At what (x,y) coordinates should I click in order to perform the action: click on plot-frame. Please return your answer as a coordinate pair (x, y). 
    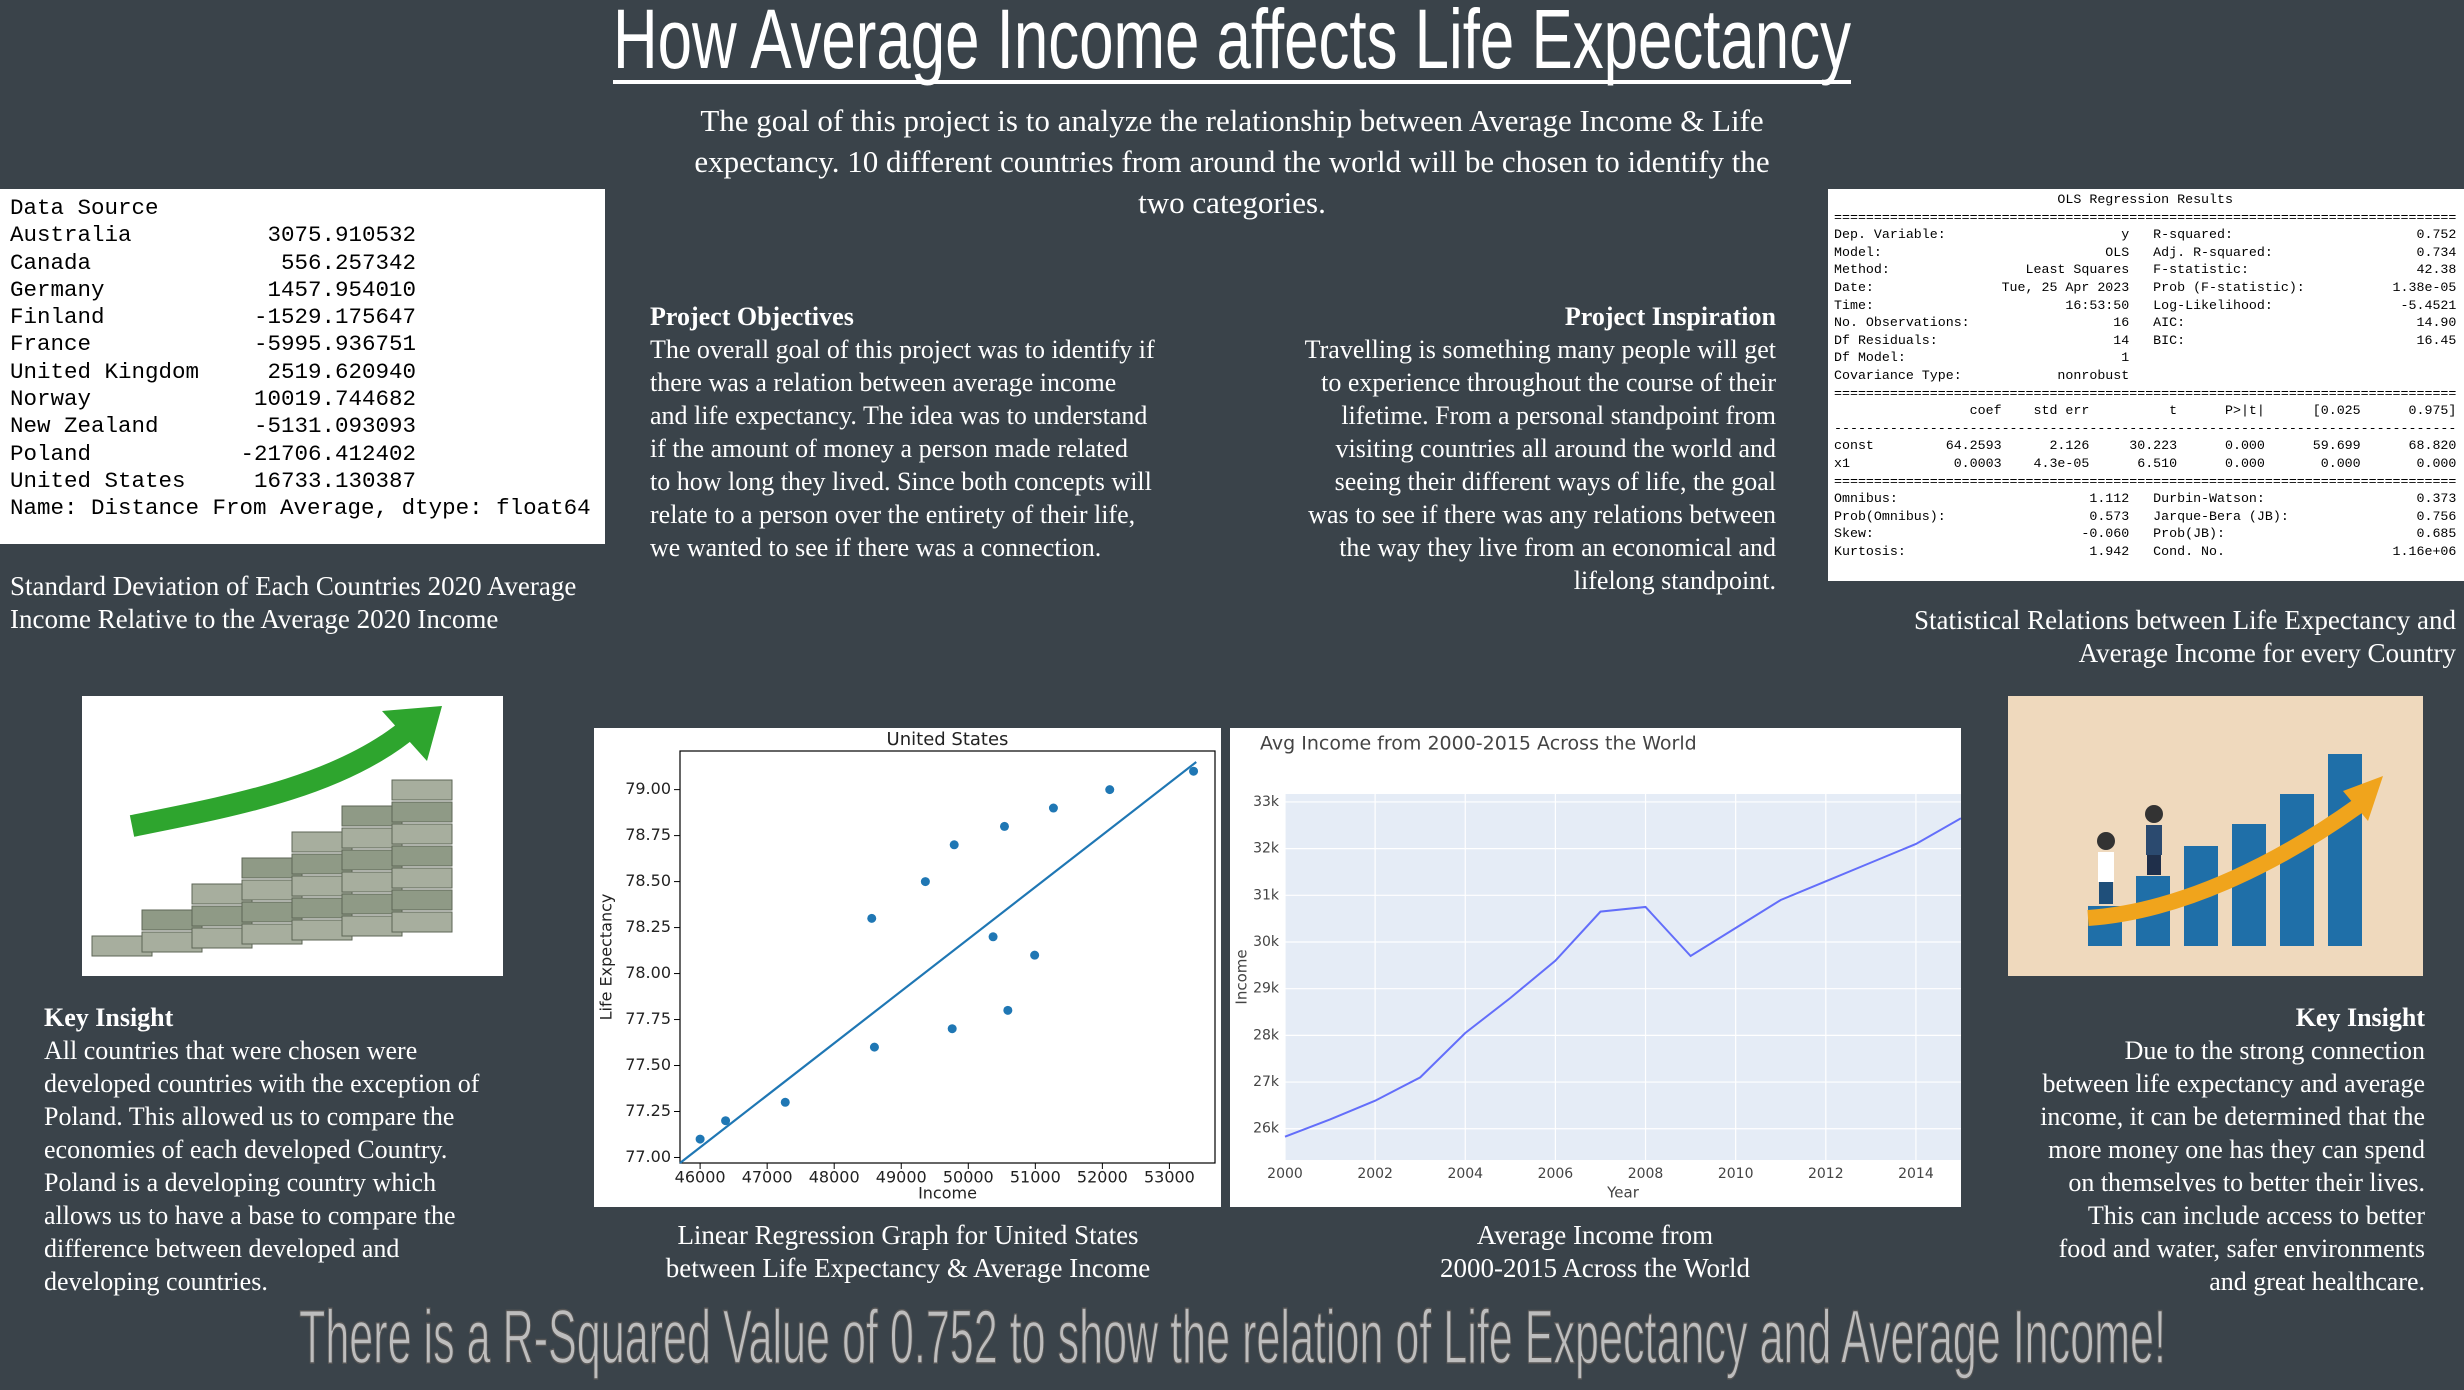
    Looking at the image, I should click on (947, 957).